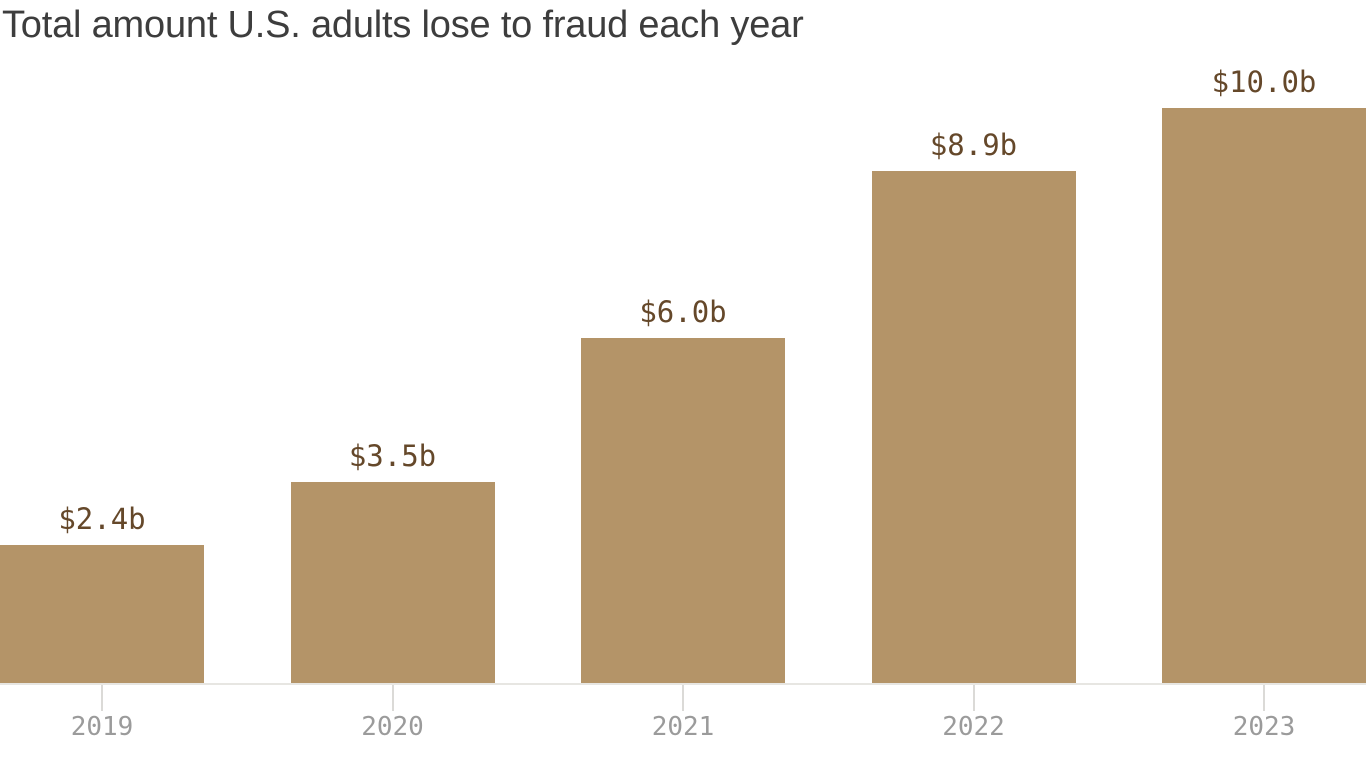 Image resolution: width=1366 pixels, height=768 pixels. What do you see at coordinates (973, 698) in the screenshot?
I see `x-axis-tick-2022` at bounding box center [973, 698].